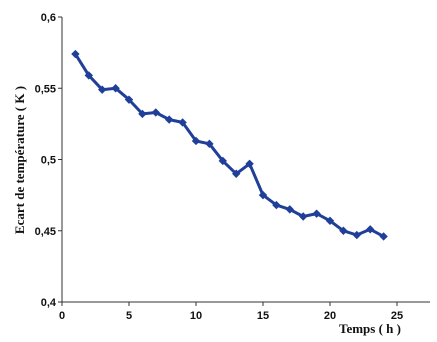 Image resolution: width=437 pixels, height=342 pixels. I want to click on y-tick-label: 0,4, so click(49, 303).